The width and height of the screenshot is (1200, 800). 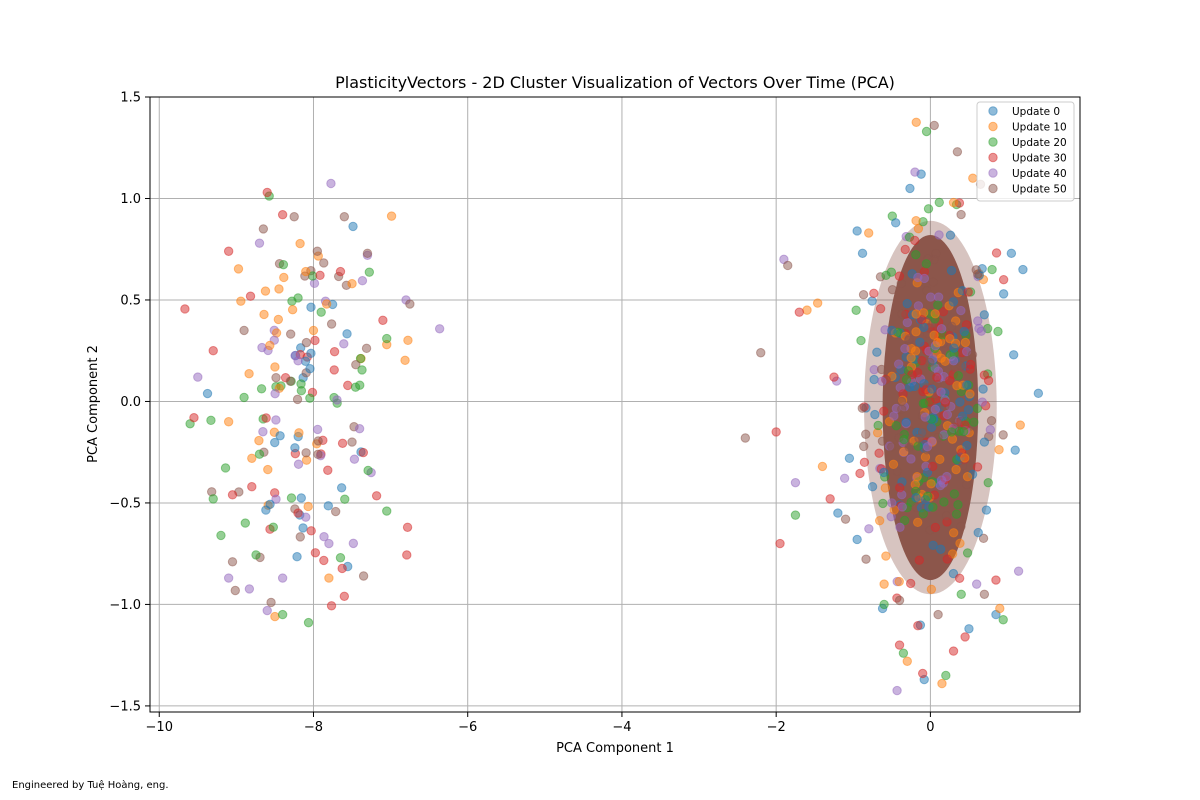 What do you see at coordinates (1025, 151) in the screenshot?
I see `legend-box` at bounding box center [1025, 151].